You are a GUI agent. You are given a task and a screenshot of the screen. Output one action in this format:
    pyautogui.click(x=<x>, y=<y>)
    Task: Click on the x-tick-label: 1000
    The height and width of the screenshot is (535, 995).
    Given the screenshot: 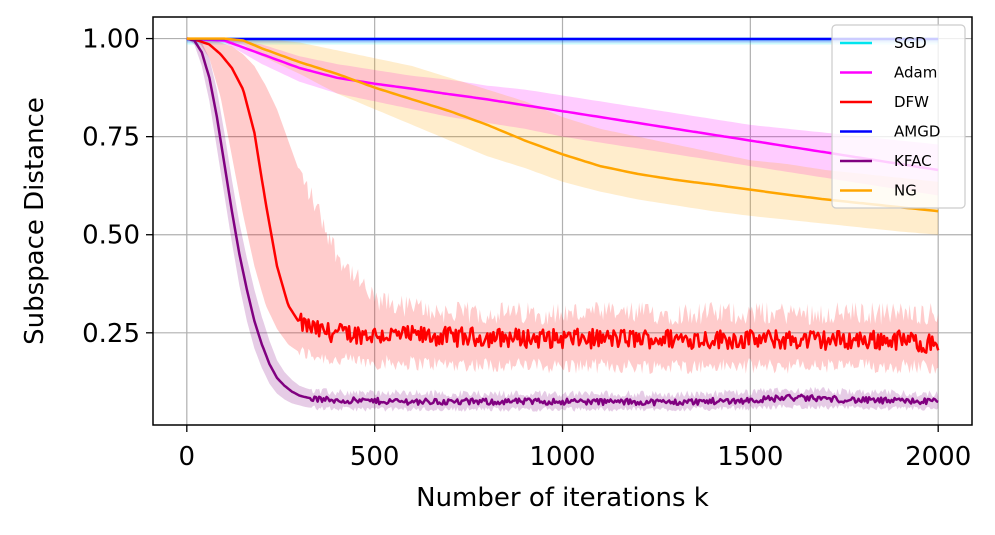 What is the action you would take?
    pyautogui.click(x=562, y=457)
    